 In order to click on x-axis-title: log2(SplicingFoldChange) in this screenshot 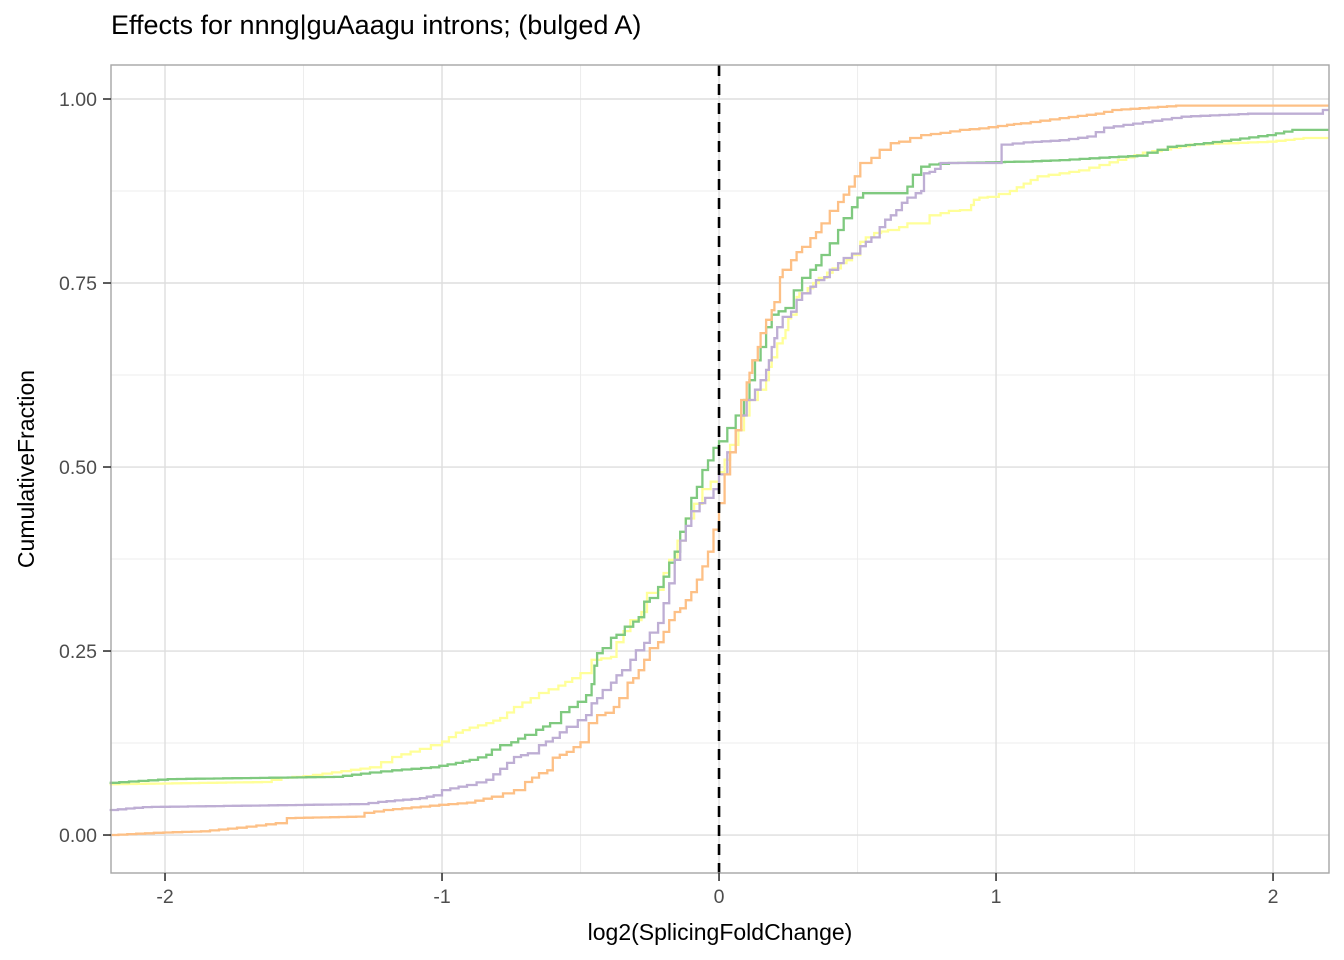, I will do `click(720, 932)`.